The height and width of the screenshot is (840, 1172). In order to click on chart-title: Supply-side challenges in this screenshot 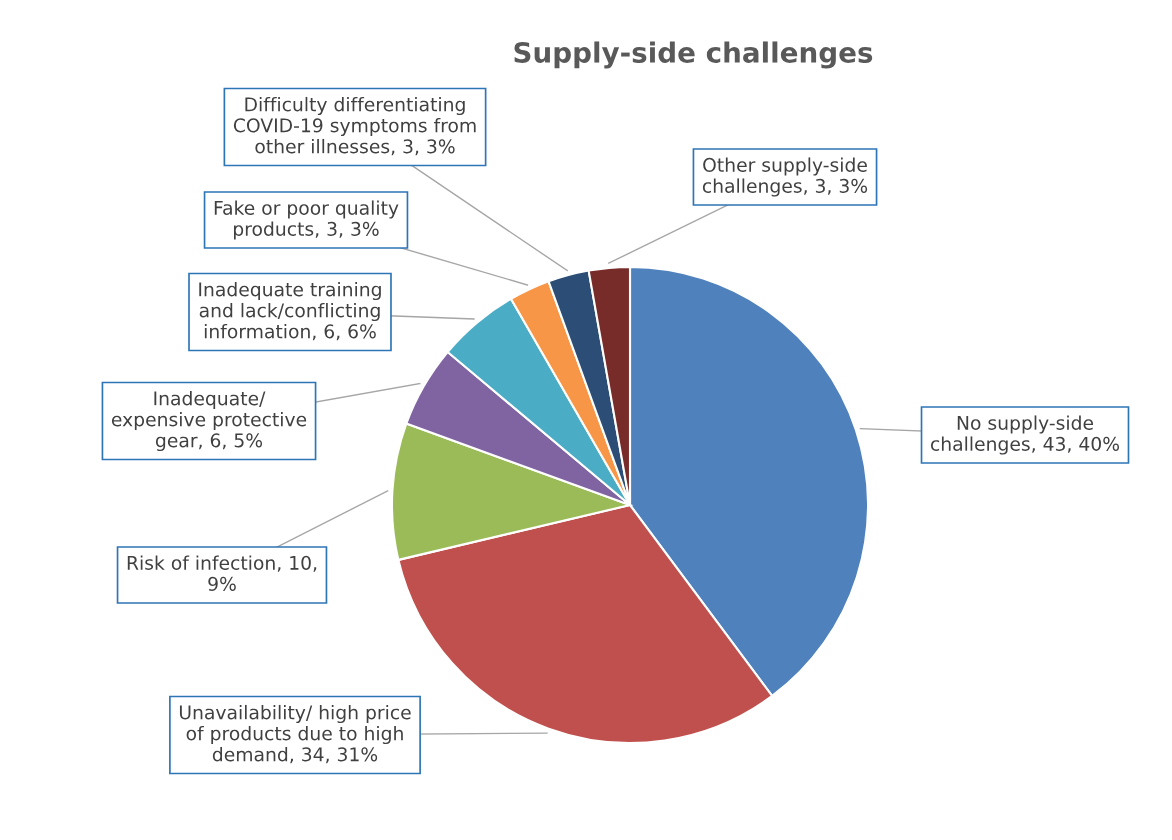, I will do `click(693, 55)`.